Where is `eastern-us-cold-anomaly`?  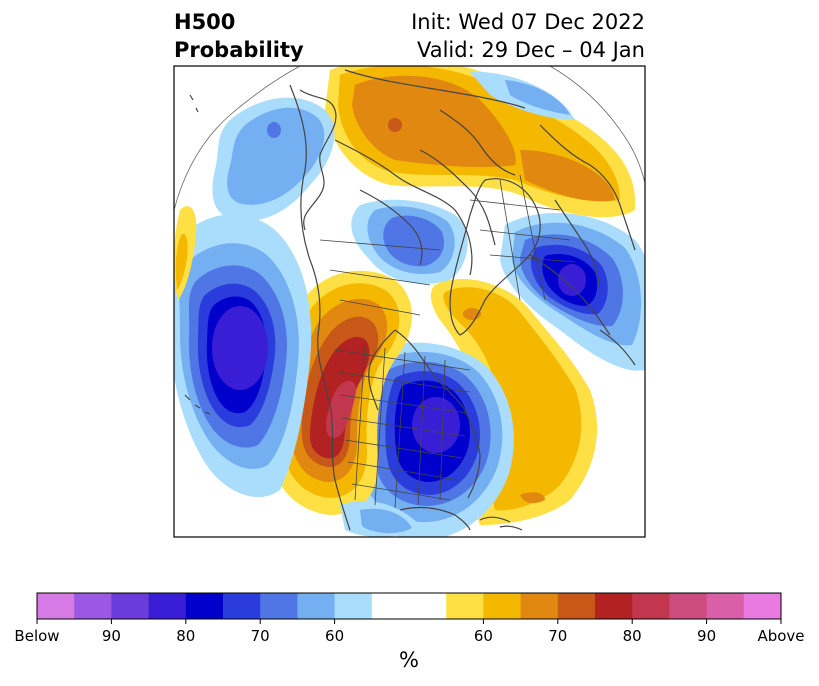 eastern-us-cold-anomaly is located at coordinates (432, 439).